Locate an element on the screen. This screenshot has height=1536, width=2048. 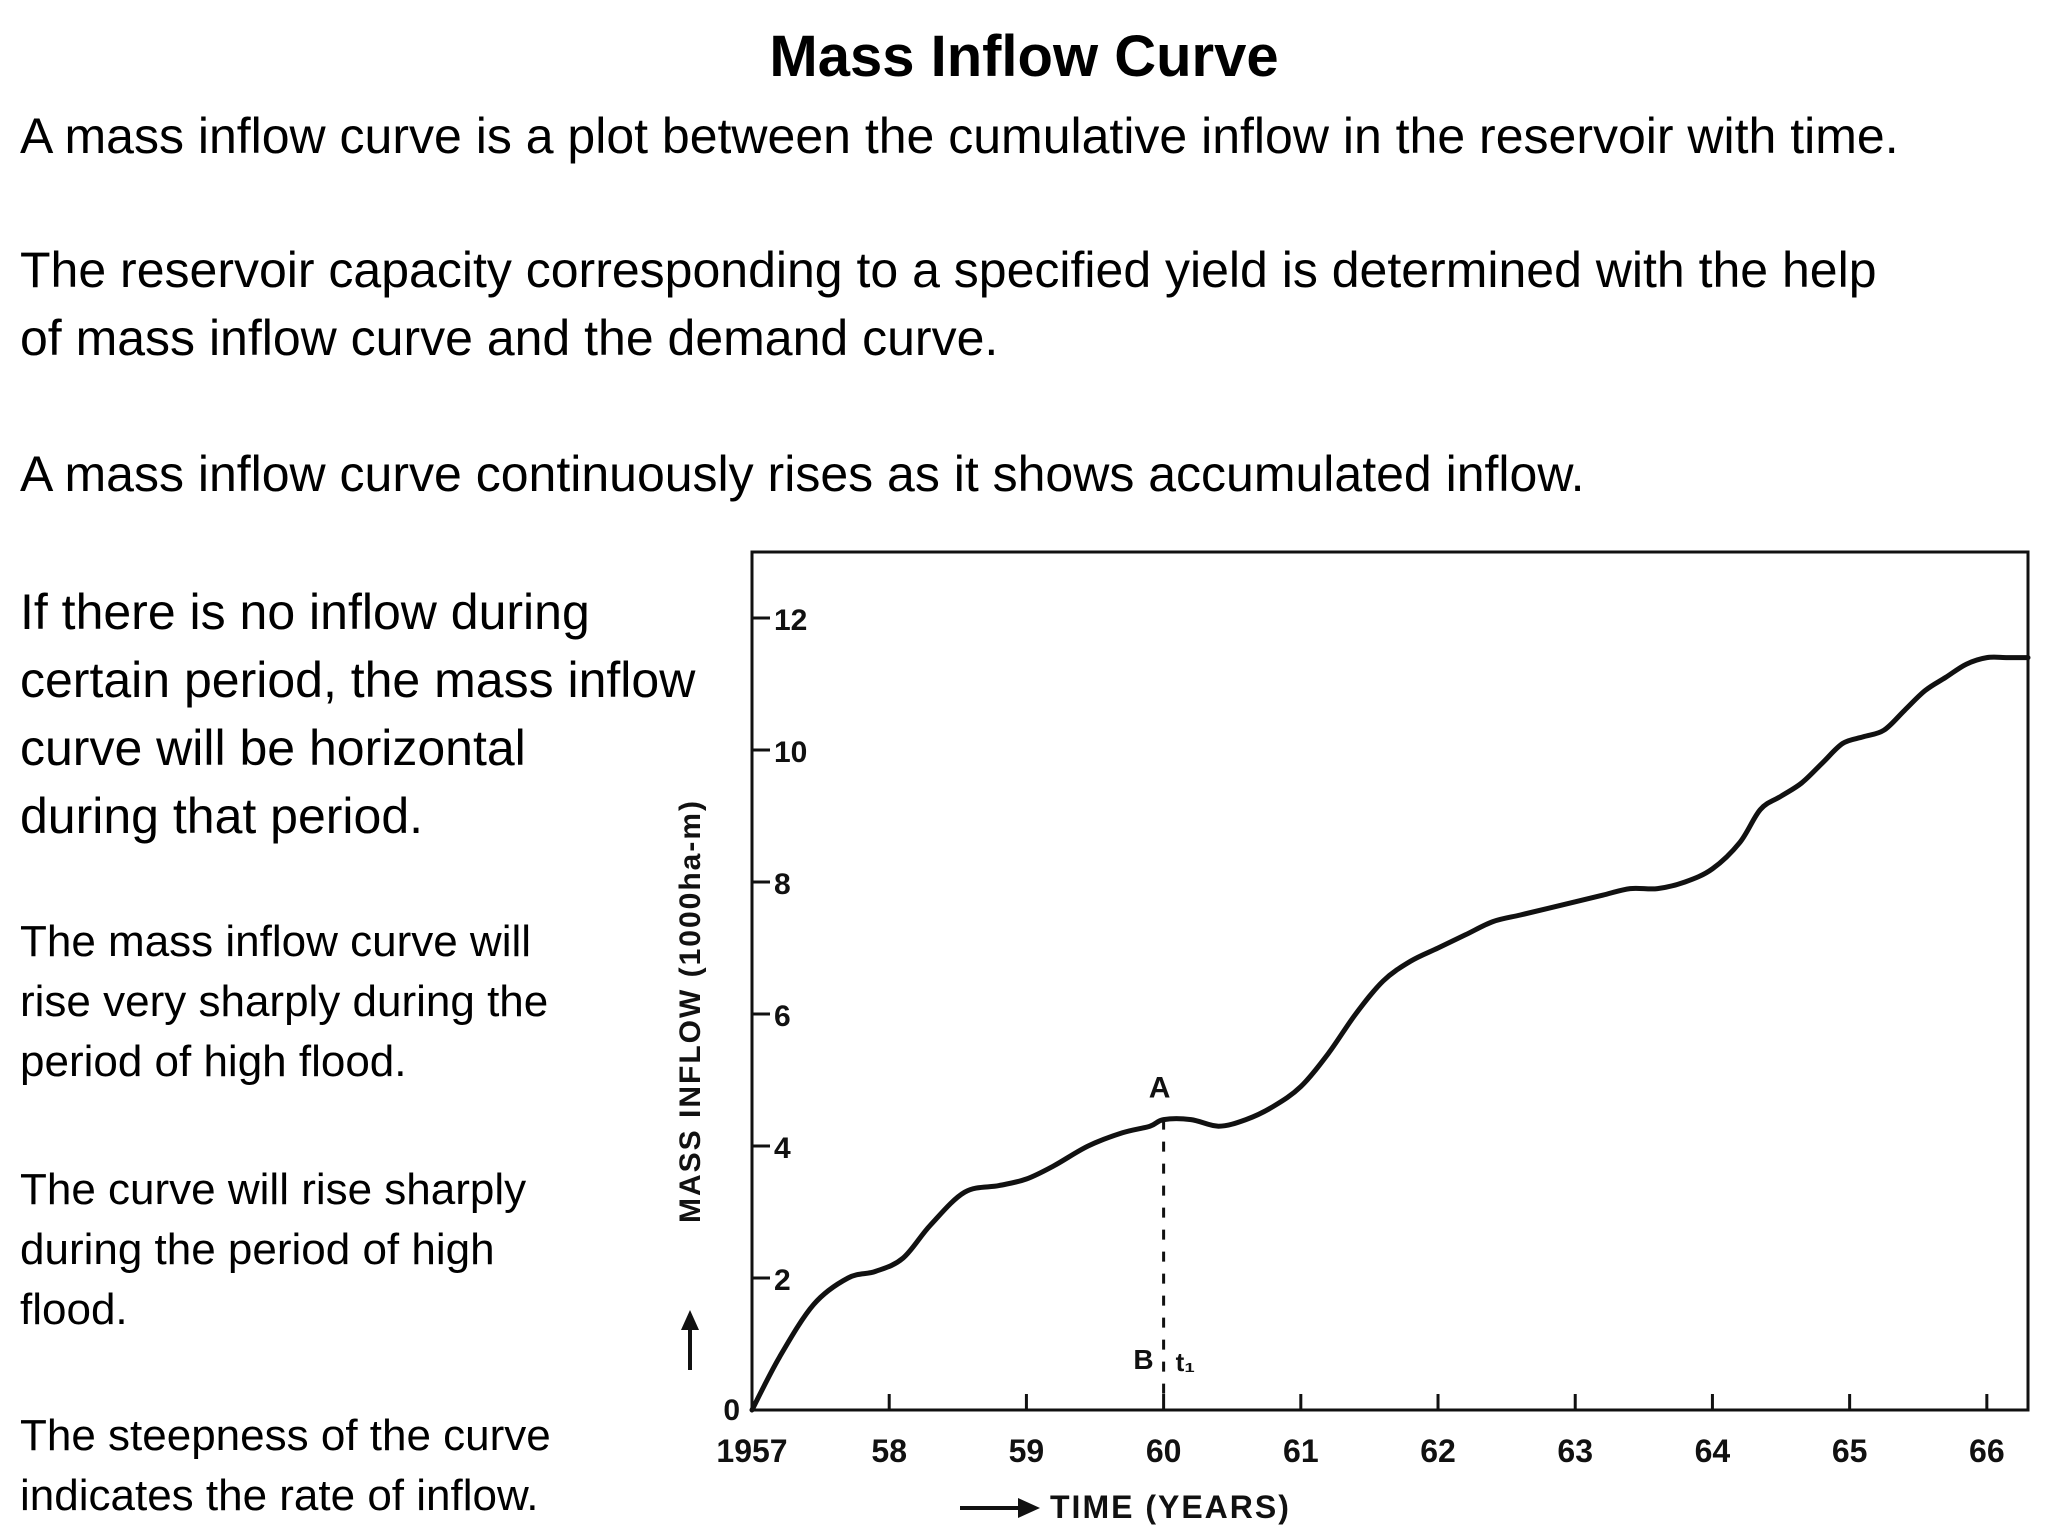
side-note-line: indicates the rate of inflow. is located at coordinates (279, 1495).